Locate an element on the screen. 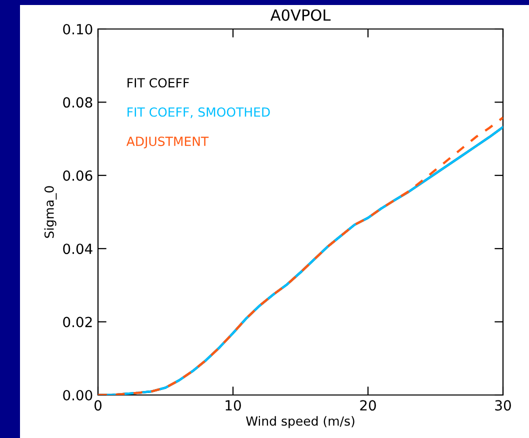 The height and width of the screenshot is (438, 529). y-tick-label: 0.08 is located at coordinates (77, 102).